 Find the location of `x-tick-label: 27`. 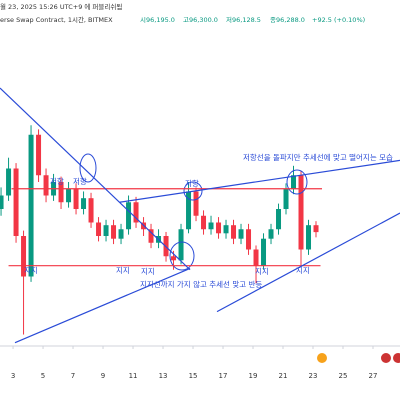

x-tick-label: 27 is located at coordinates (373, 376).